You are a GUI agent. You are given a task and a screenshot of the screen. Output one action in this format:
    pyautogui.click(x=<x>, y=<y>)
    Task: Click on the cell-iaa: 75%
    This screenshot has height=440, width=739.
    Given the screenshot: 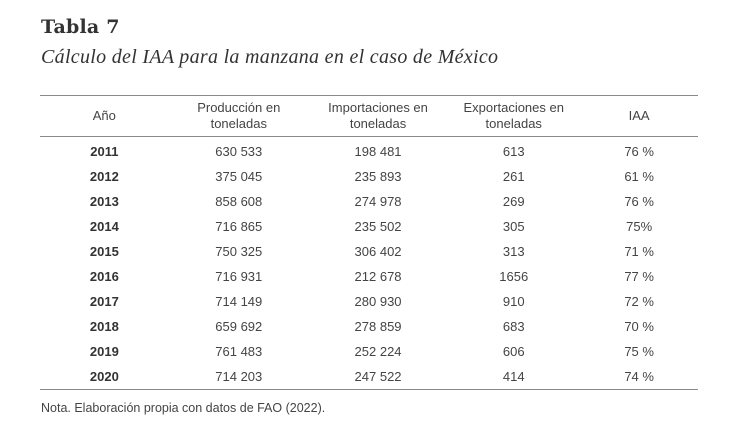 What is the action you would take?
    pyautogui.click(x=639, y=226)
    